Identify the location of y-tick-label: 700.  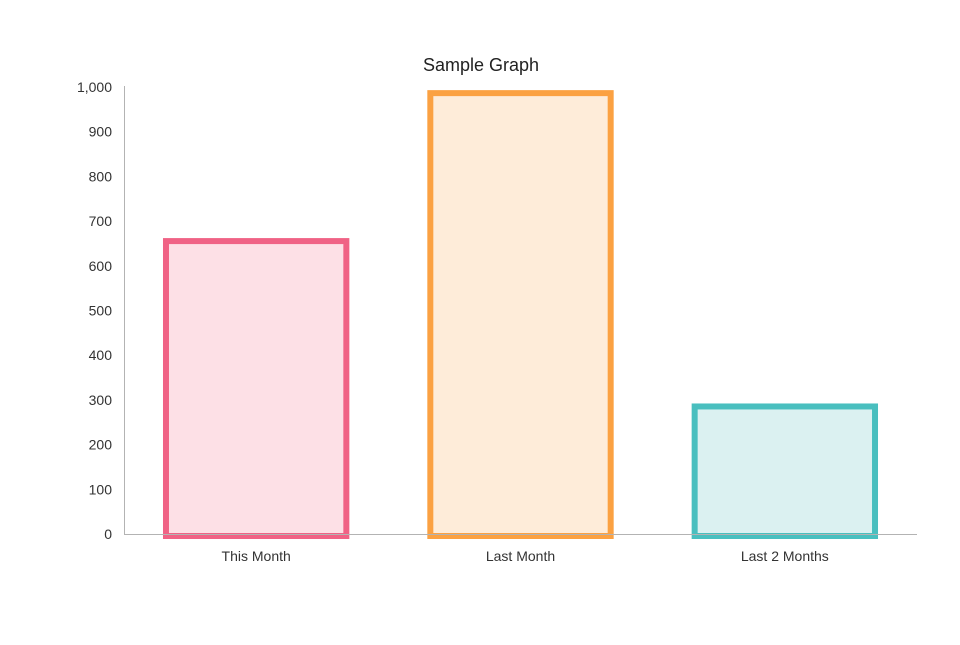
(101, 221).